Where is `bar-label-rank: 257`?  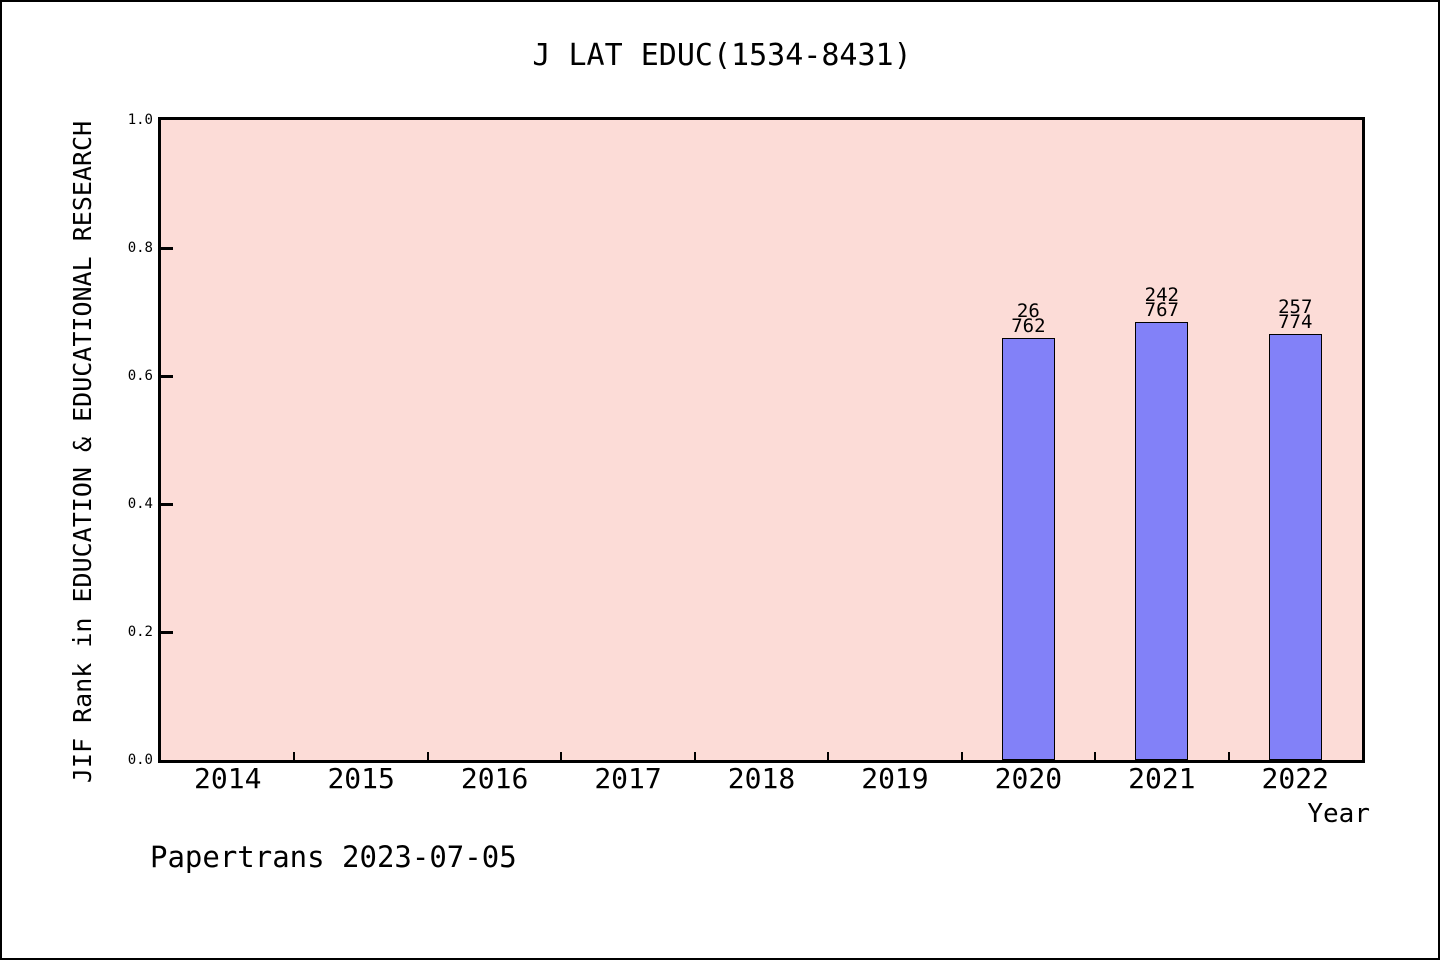 bar-label-rank: 257 is located at coordinates (1295, 306).